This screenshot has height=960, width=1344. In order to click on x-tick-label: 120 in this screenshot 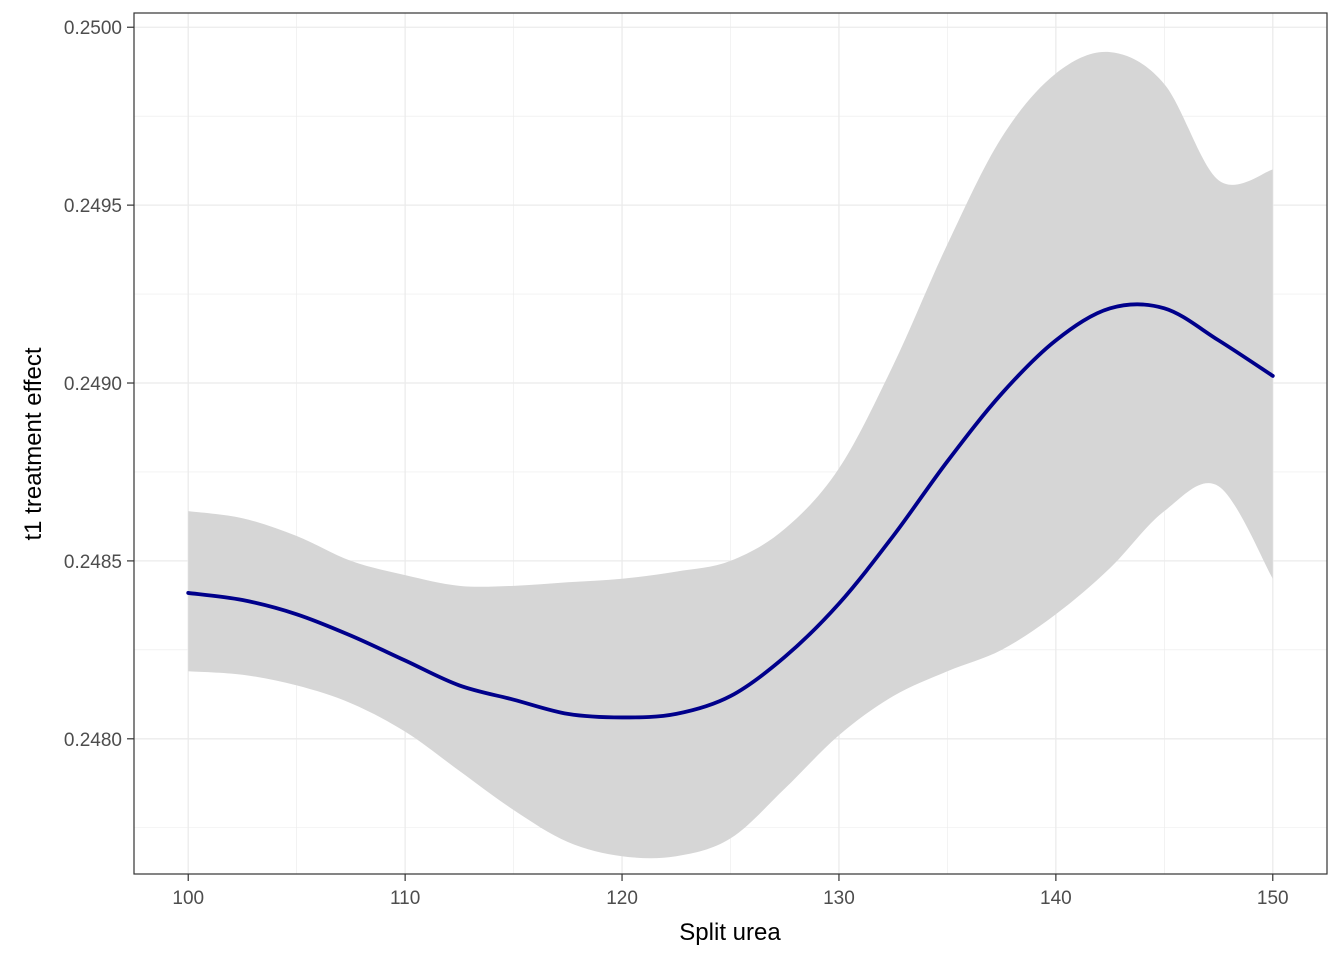, I will do `click(622, 898)`.